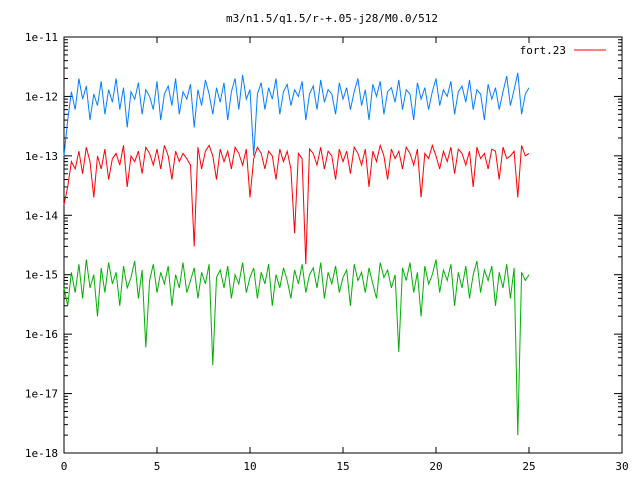  I want to click on y-tick-label: 1e-16, so click(41, 334).